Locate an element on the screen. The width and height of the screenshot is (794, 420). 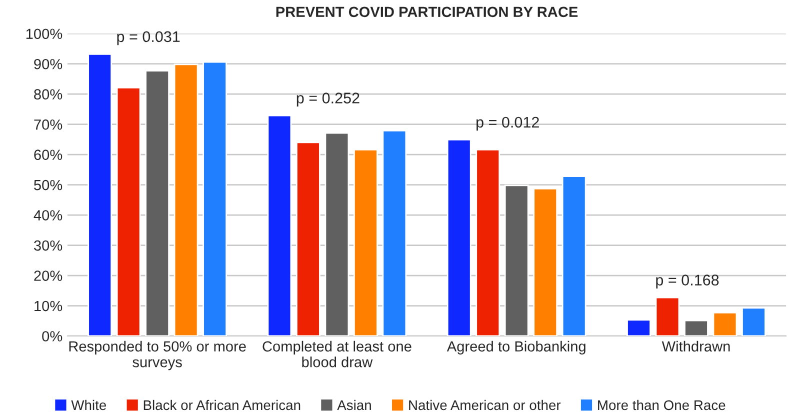
y-tick-label: 10% is located at coordinates (48, 306).